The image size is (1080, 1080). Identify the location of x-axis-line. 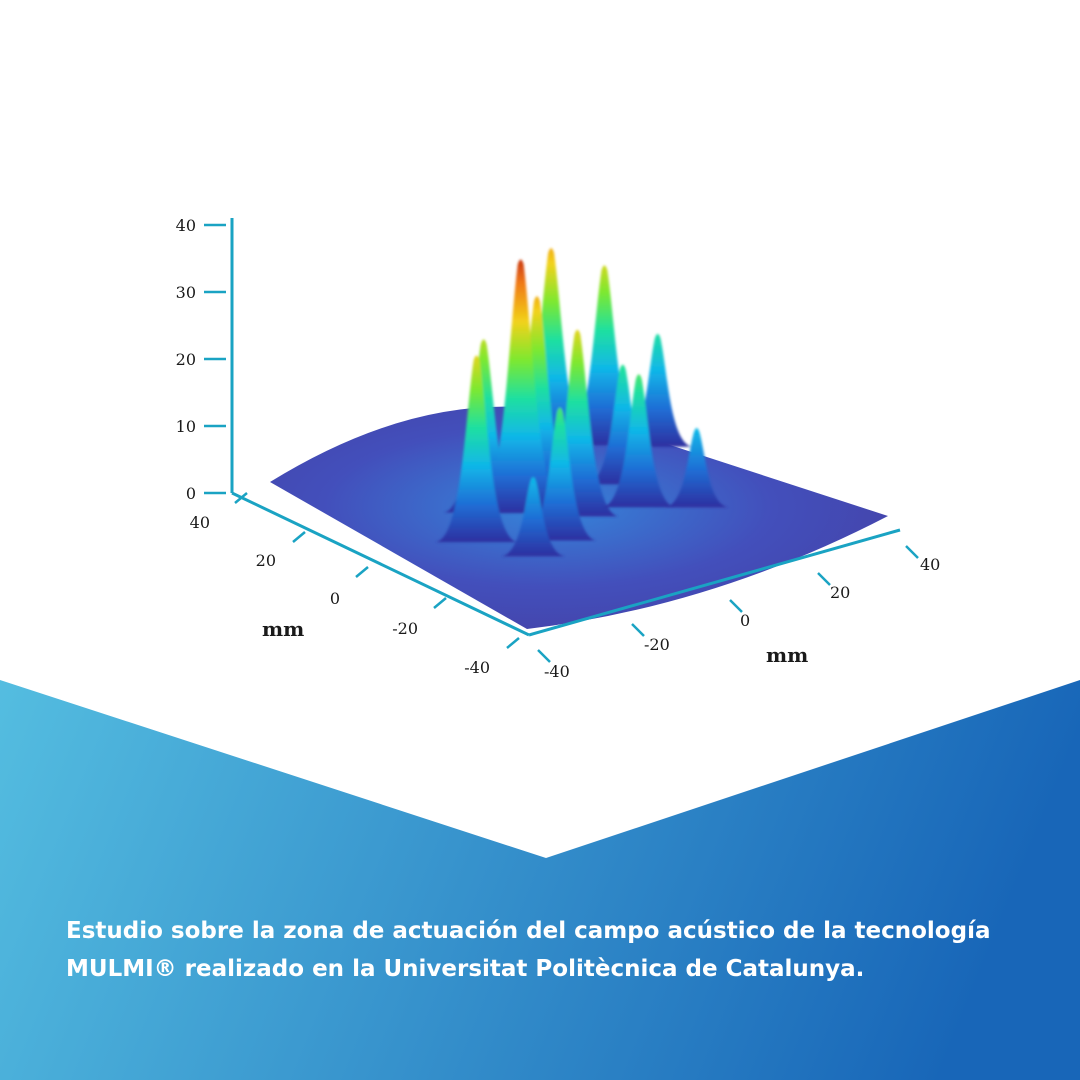
(714, 582).